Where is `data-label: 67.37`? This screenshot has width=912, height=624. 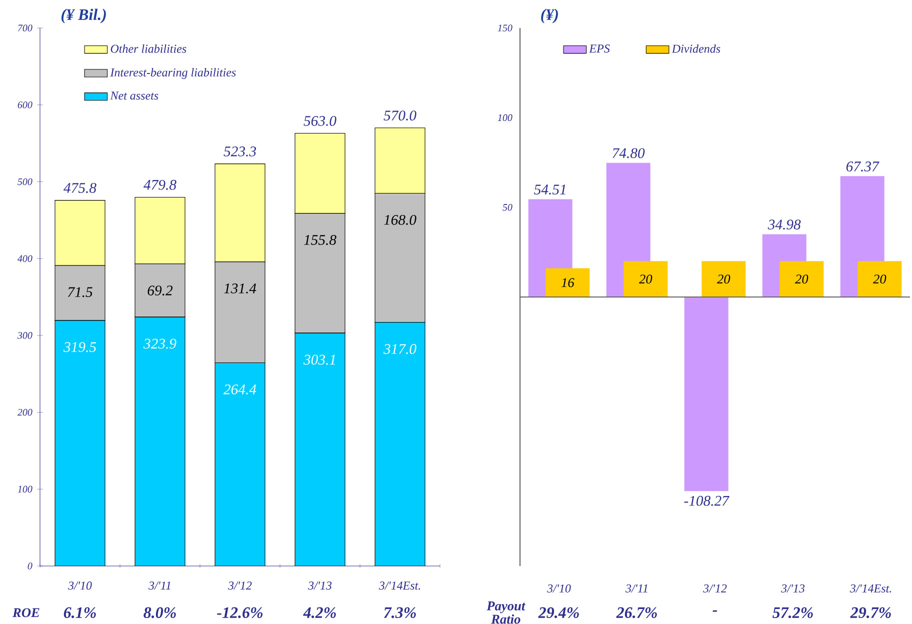 data-label: 67.37 is located at coordinates (863, 167).